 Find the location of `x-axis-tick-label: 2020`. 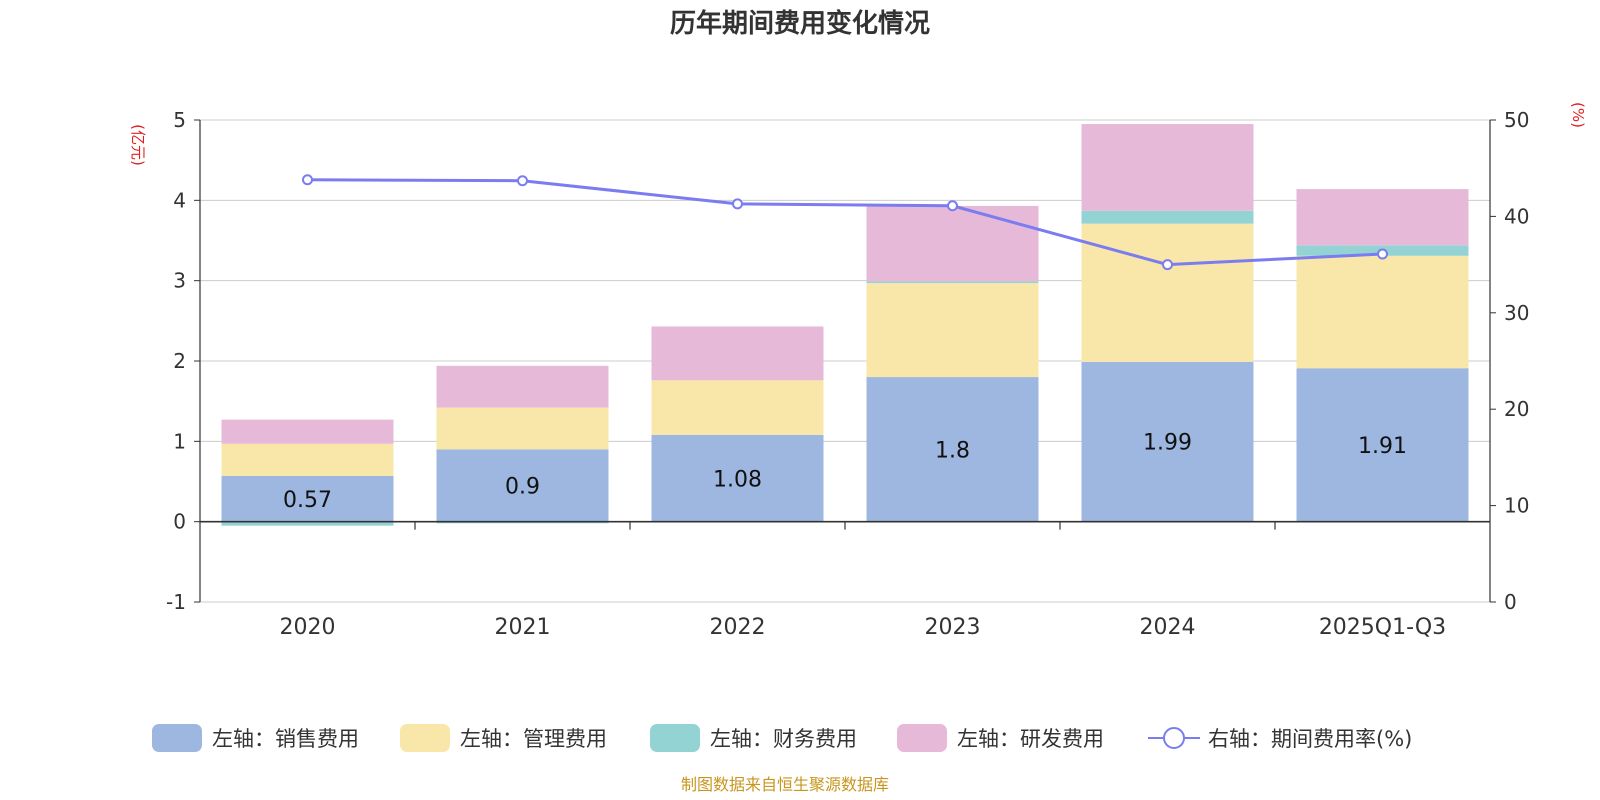

x-axis-tick-label: 2020 is located at coordinates (308, 627).